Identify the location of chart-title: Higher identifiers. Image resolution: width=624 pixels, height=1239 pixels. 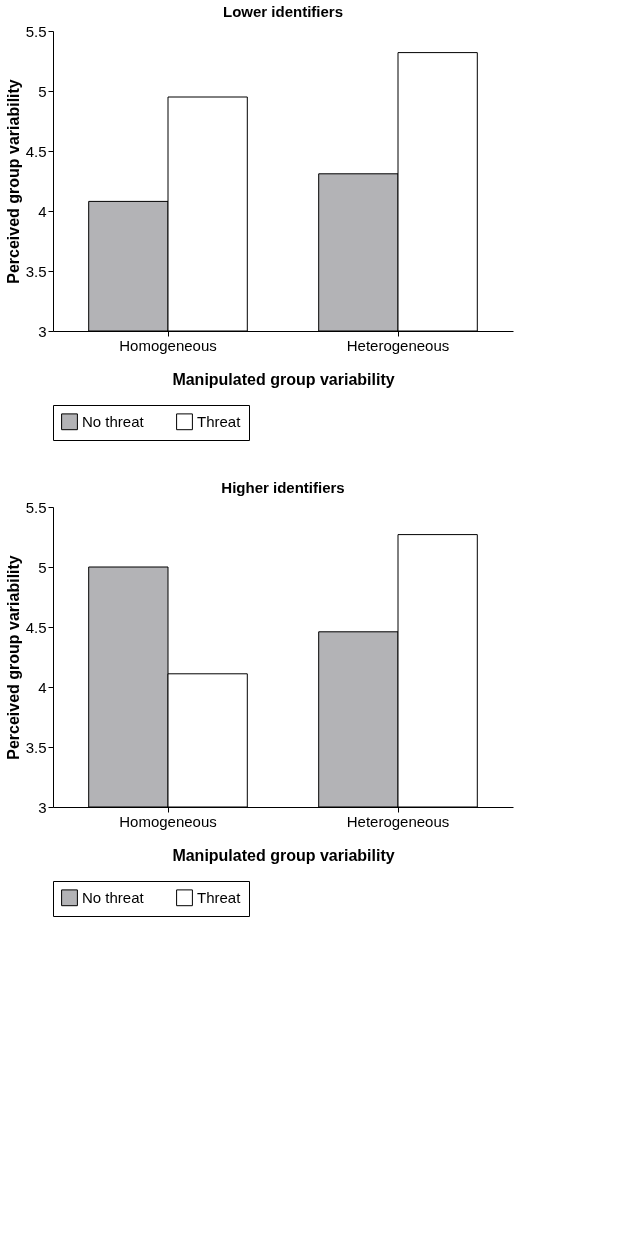
(283, 487).